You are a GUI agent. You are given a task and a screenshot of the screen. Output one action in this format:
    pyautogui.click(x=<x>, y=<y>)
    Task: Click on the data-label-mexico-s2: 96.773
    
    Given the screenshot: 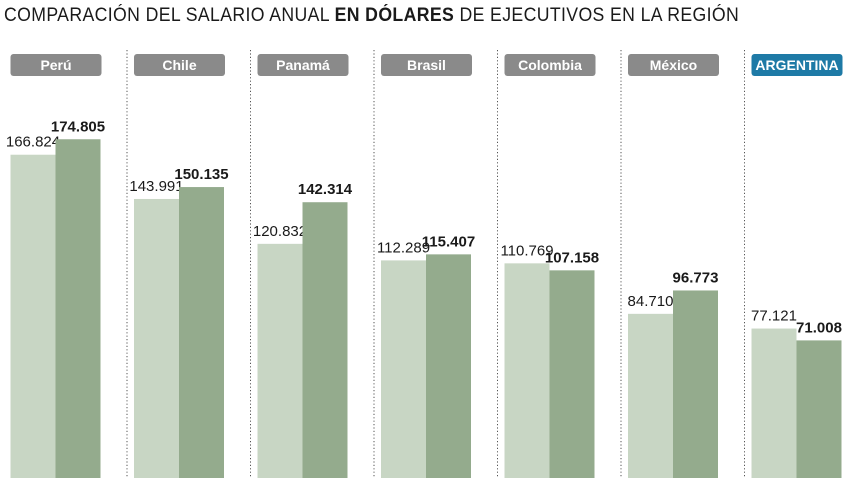 What is the action you would take?
    pyautogui.click(x=696, y=277)
    